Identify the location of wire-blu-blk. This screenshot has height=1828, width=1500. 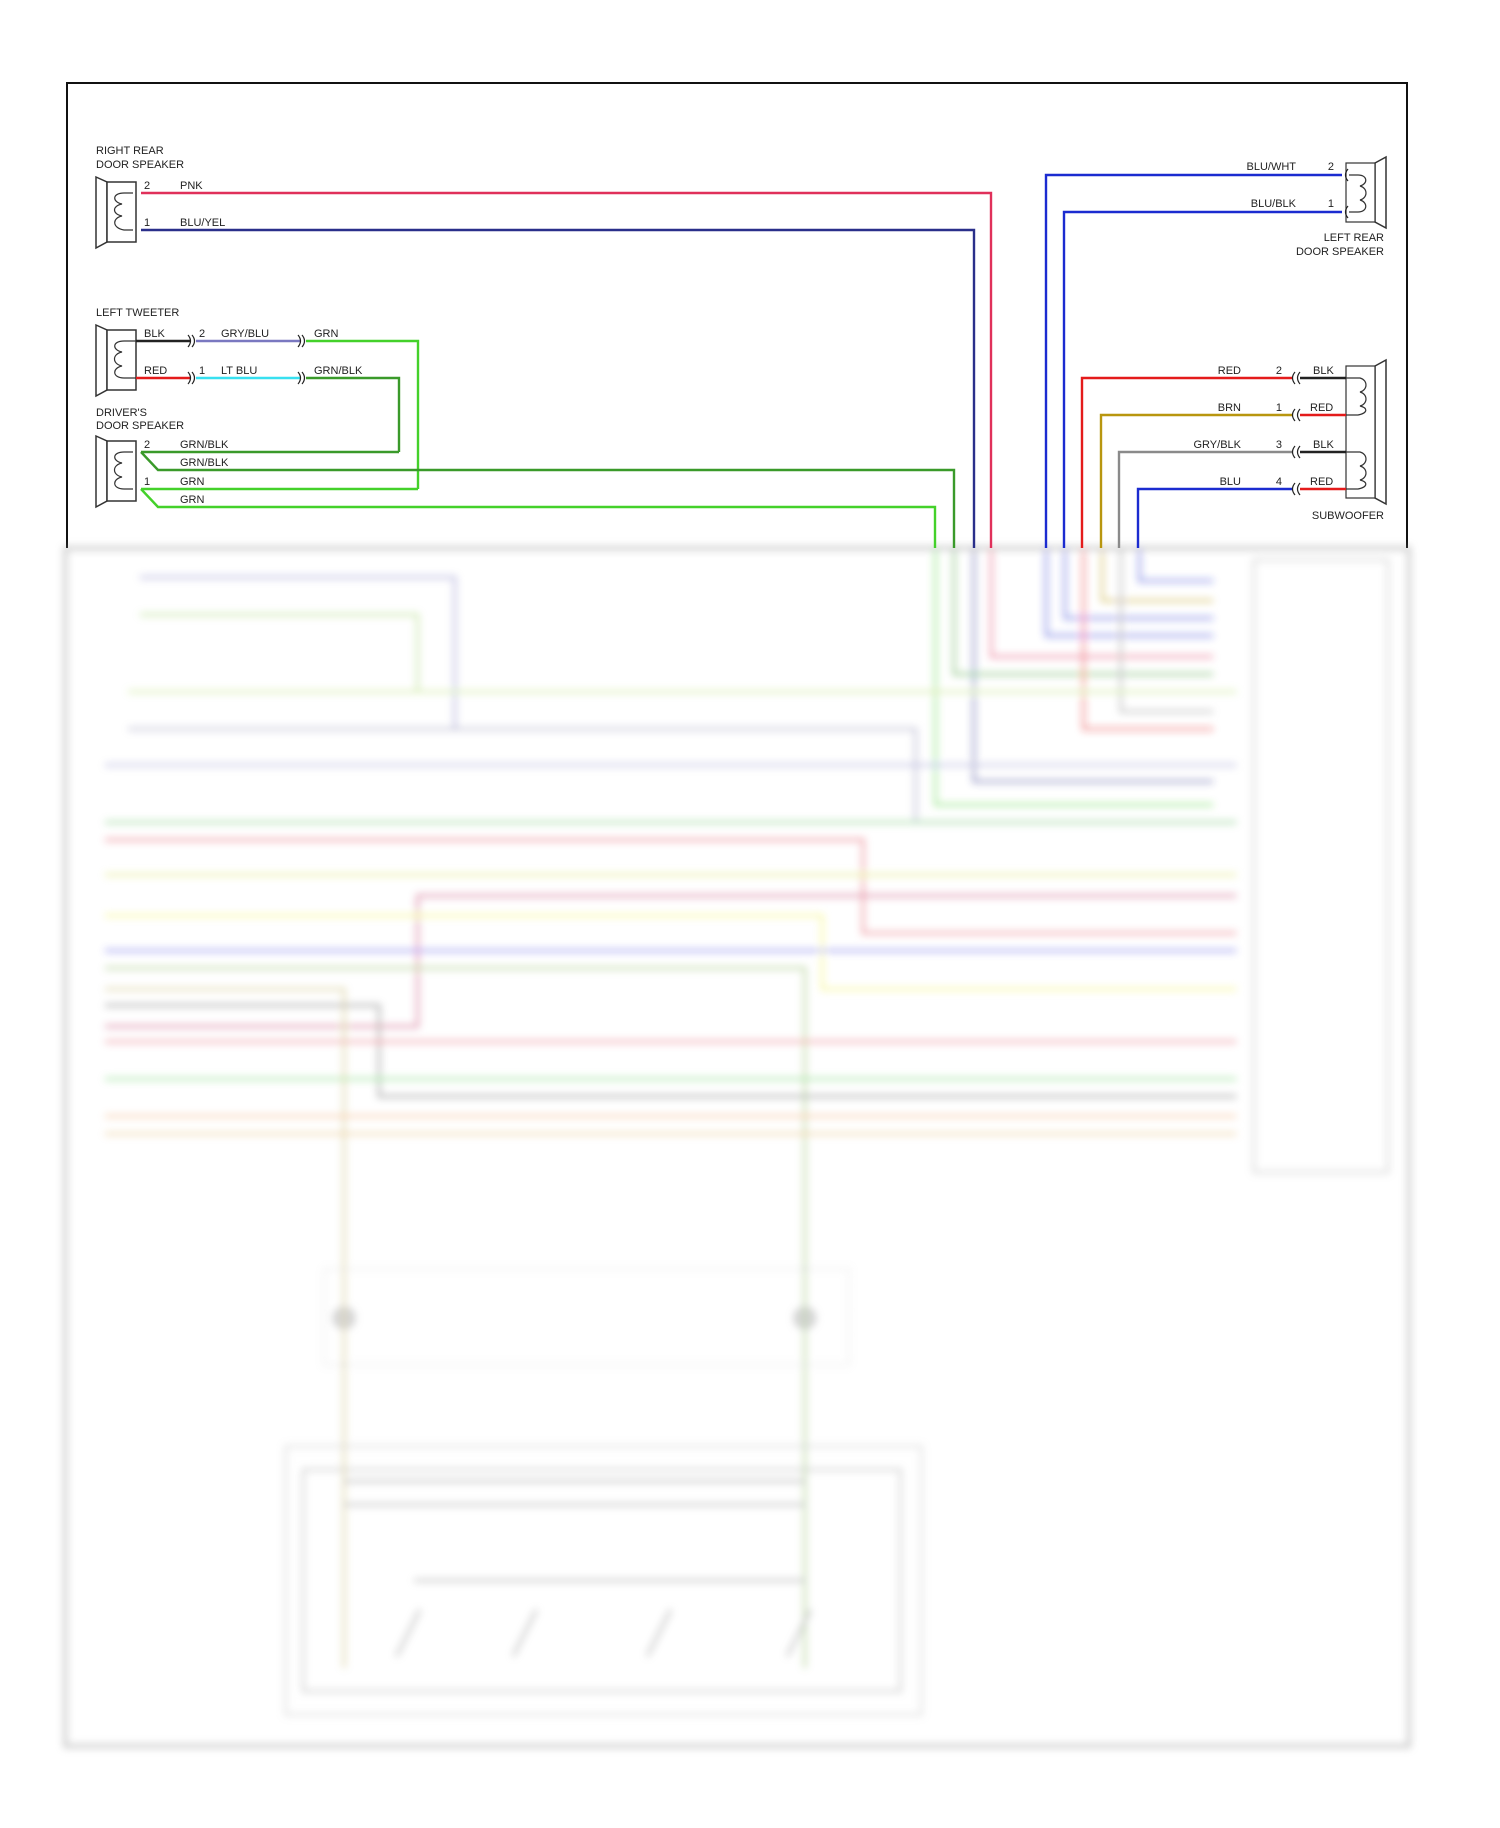
(1202, 379).